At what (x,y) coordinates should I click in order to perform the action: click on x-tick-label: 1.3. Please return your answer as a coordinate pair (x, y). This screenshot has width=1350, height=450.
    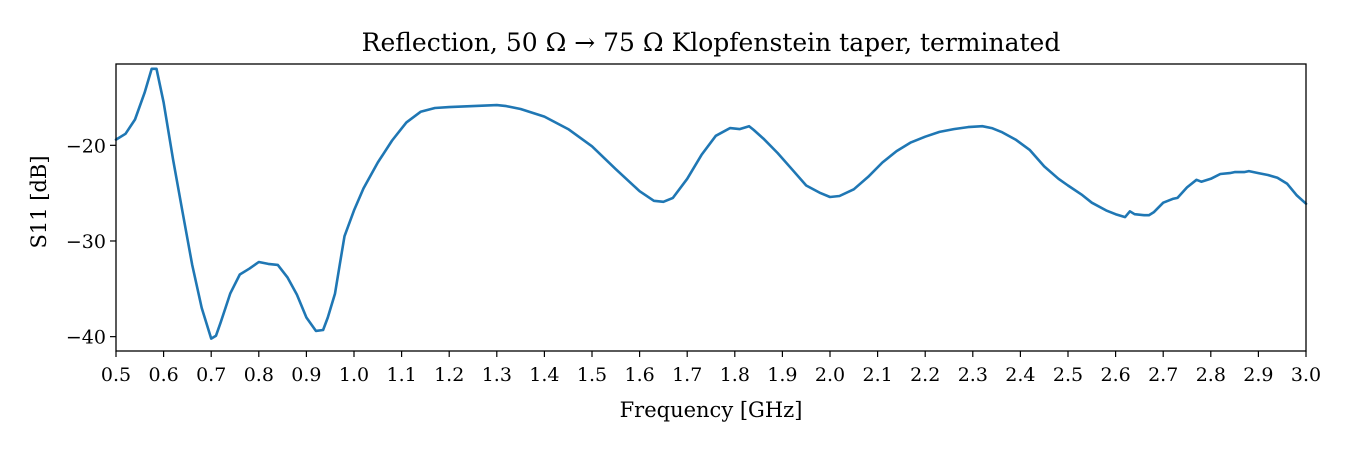
    Looking at the image, I should click on (497, 375).